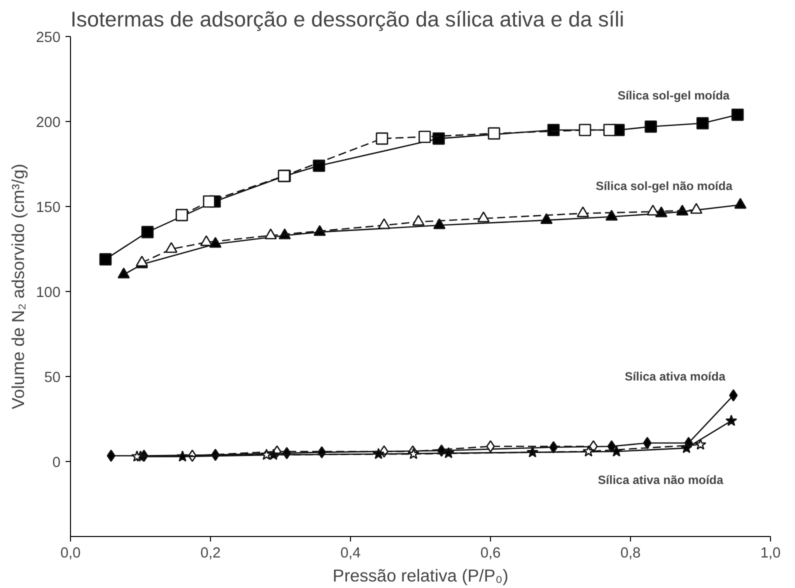 The width and height of the screenshot is (795, 588). I want to click on y-tick-label: 100, so click(48, 293).